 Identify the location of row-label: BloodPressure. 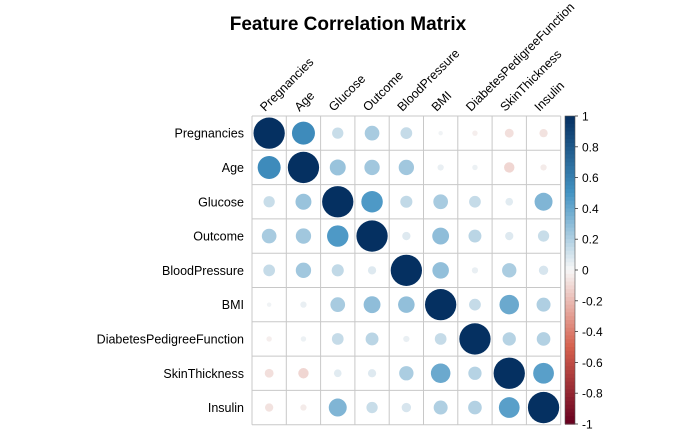
(203, 271).